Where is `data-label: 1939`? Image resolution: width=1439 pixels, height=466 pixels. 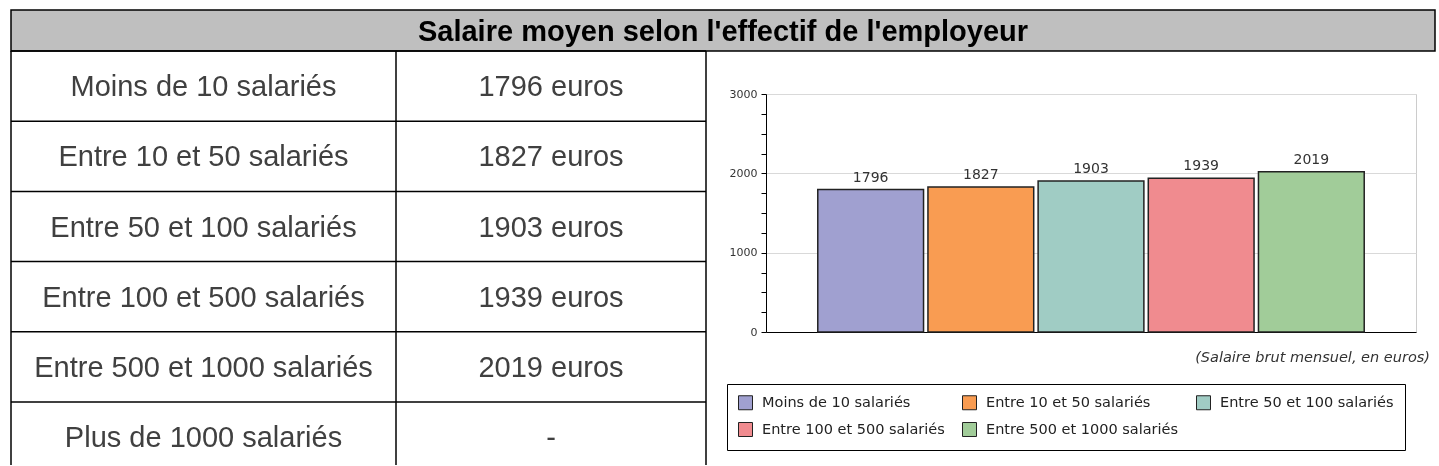 data-label: 1939 is located at coordinates (1201, 165).